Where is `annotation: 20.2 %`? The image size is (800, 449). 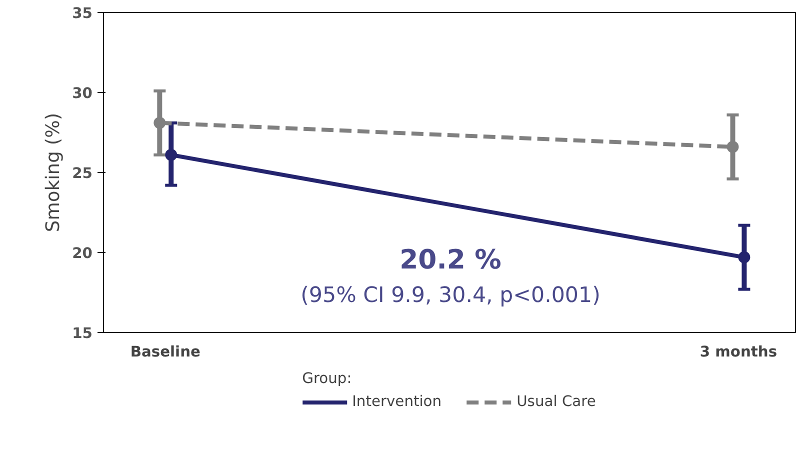 annotation: 20.2 % is located at coordinates (451, 260).